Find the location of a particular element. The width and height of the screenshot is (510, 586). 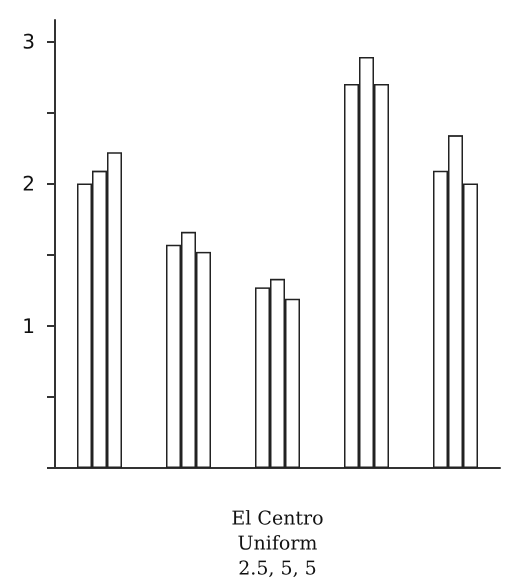

y-tick-label: 1 is located at coordinates (28, 326).